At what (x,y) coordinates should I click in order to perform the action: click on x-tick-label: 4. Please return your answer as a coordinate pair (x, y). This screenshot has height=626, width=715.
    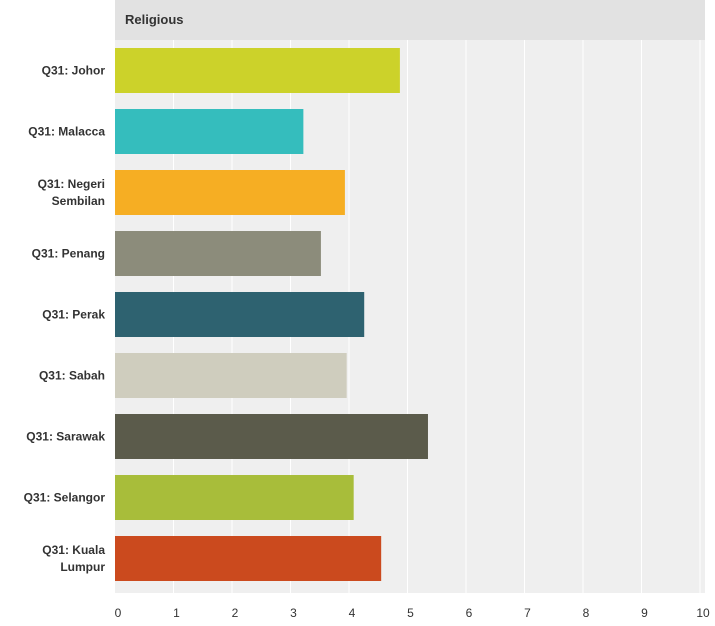
    Looking at the image, I should click on (352, 613).